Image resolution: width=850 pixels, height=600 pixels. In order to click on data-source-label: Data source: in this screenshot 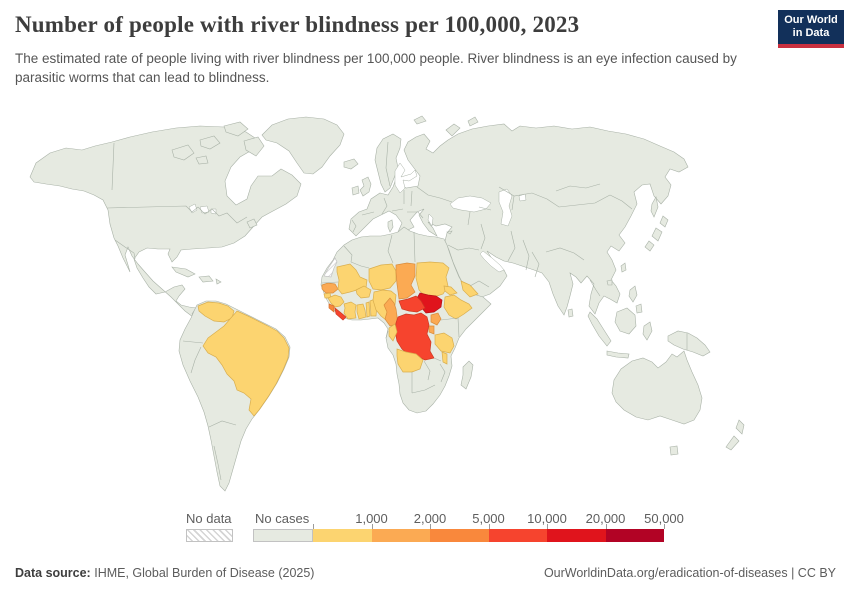, I will do `click(53, 573)`.